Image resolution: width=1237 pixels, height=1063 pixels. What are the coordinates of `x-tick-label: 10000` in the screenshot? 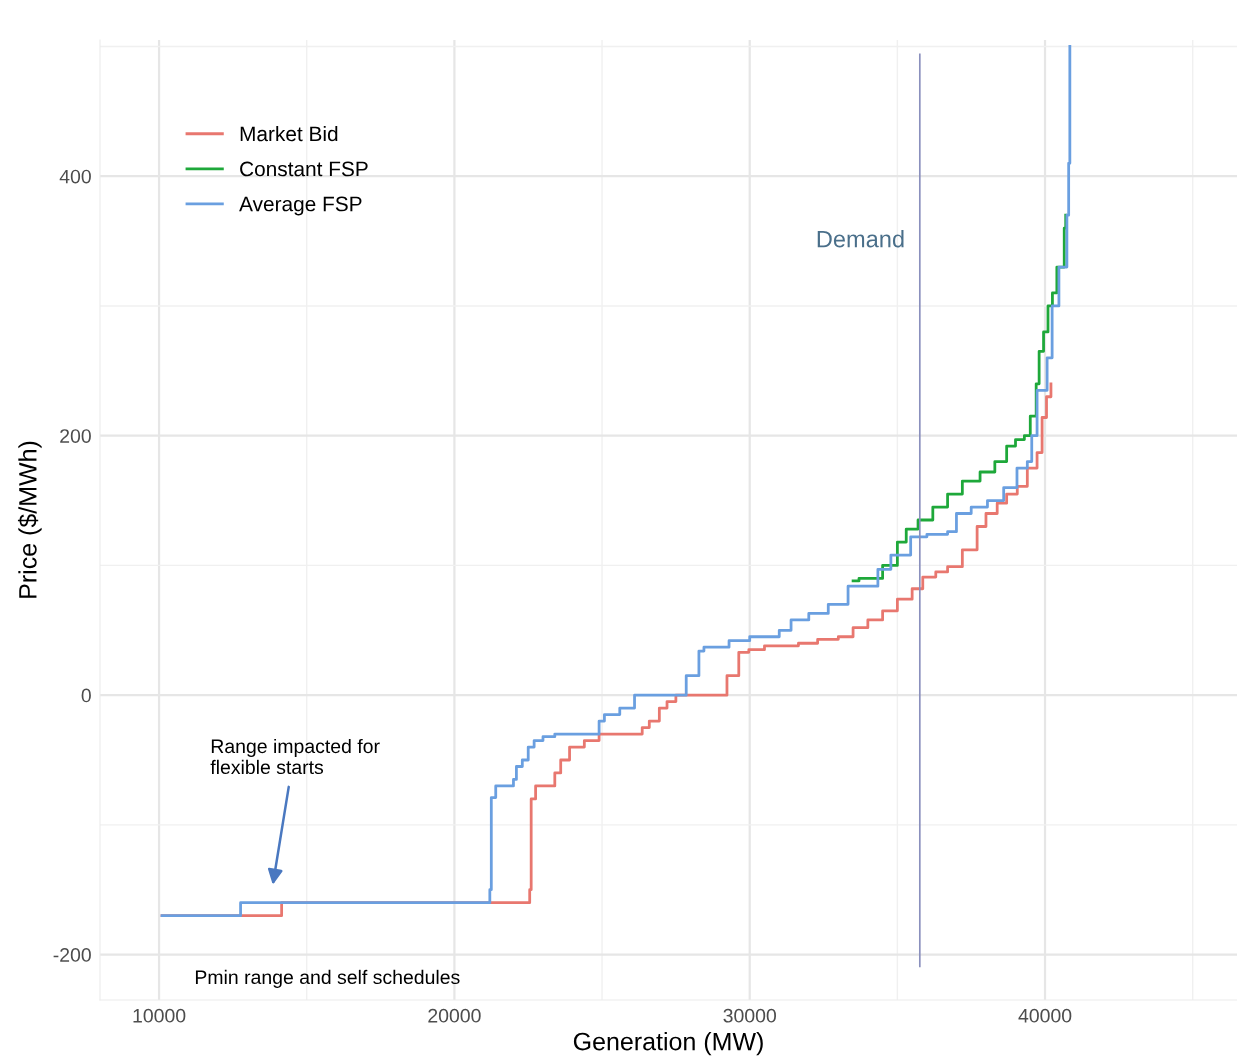 It's located at (159, 1015).